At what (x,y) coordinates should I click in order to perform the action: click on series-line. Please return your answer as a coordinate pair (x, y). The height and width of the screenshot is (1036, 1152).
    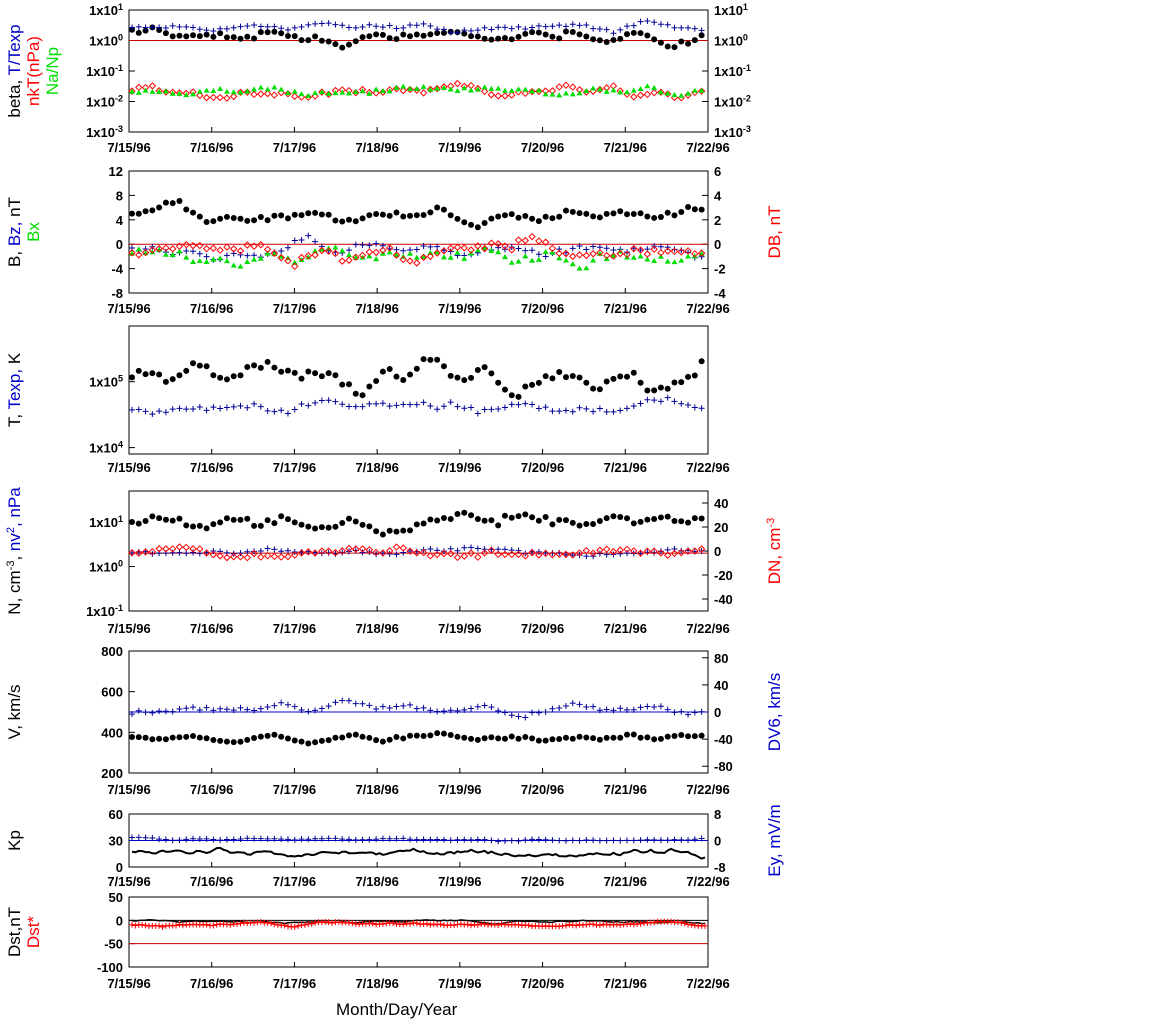
    Looking at the image, I should click on (418, 921).